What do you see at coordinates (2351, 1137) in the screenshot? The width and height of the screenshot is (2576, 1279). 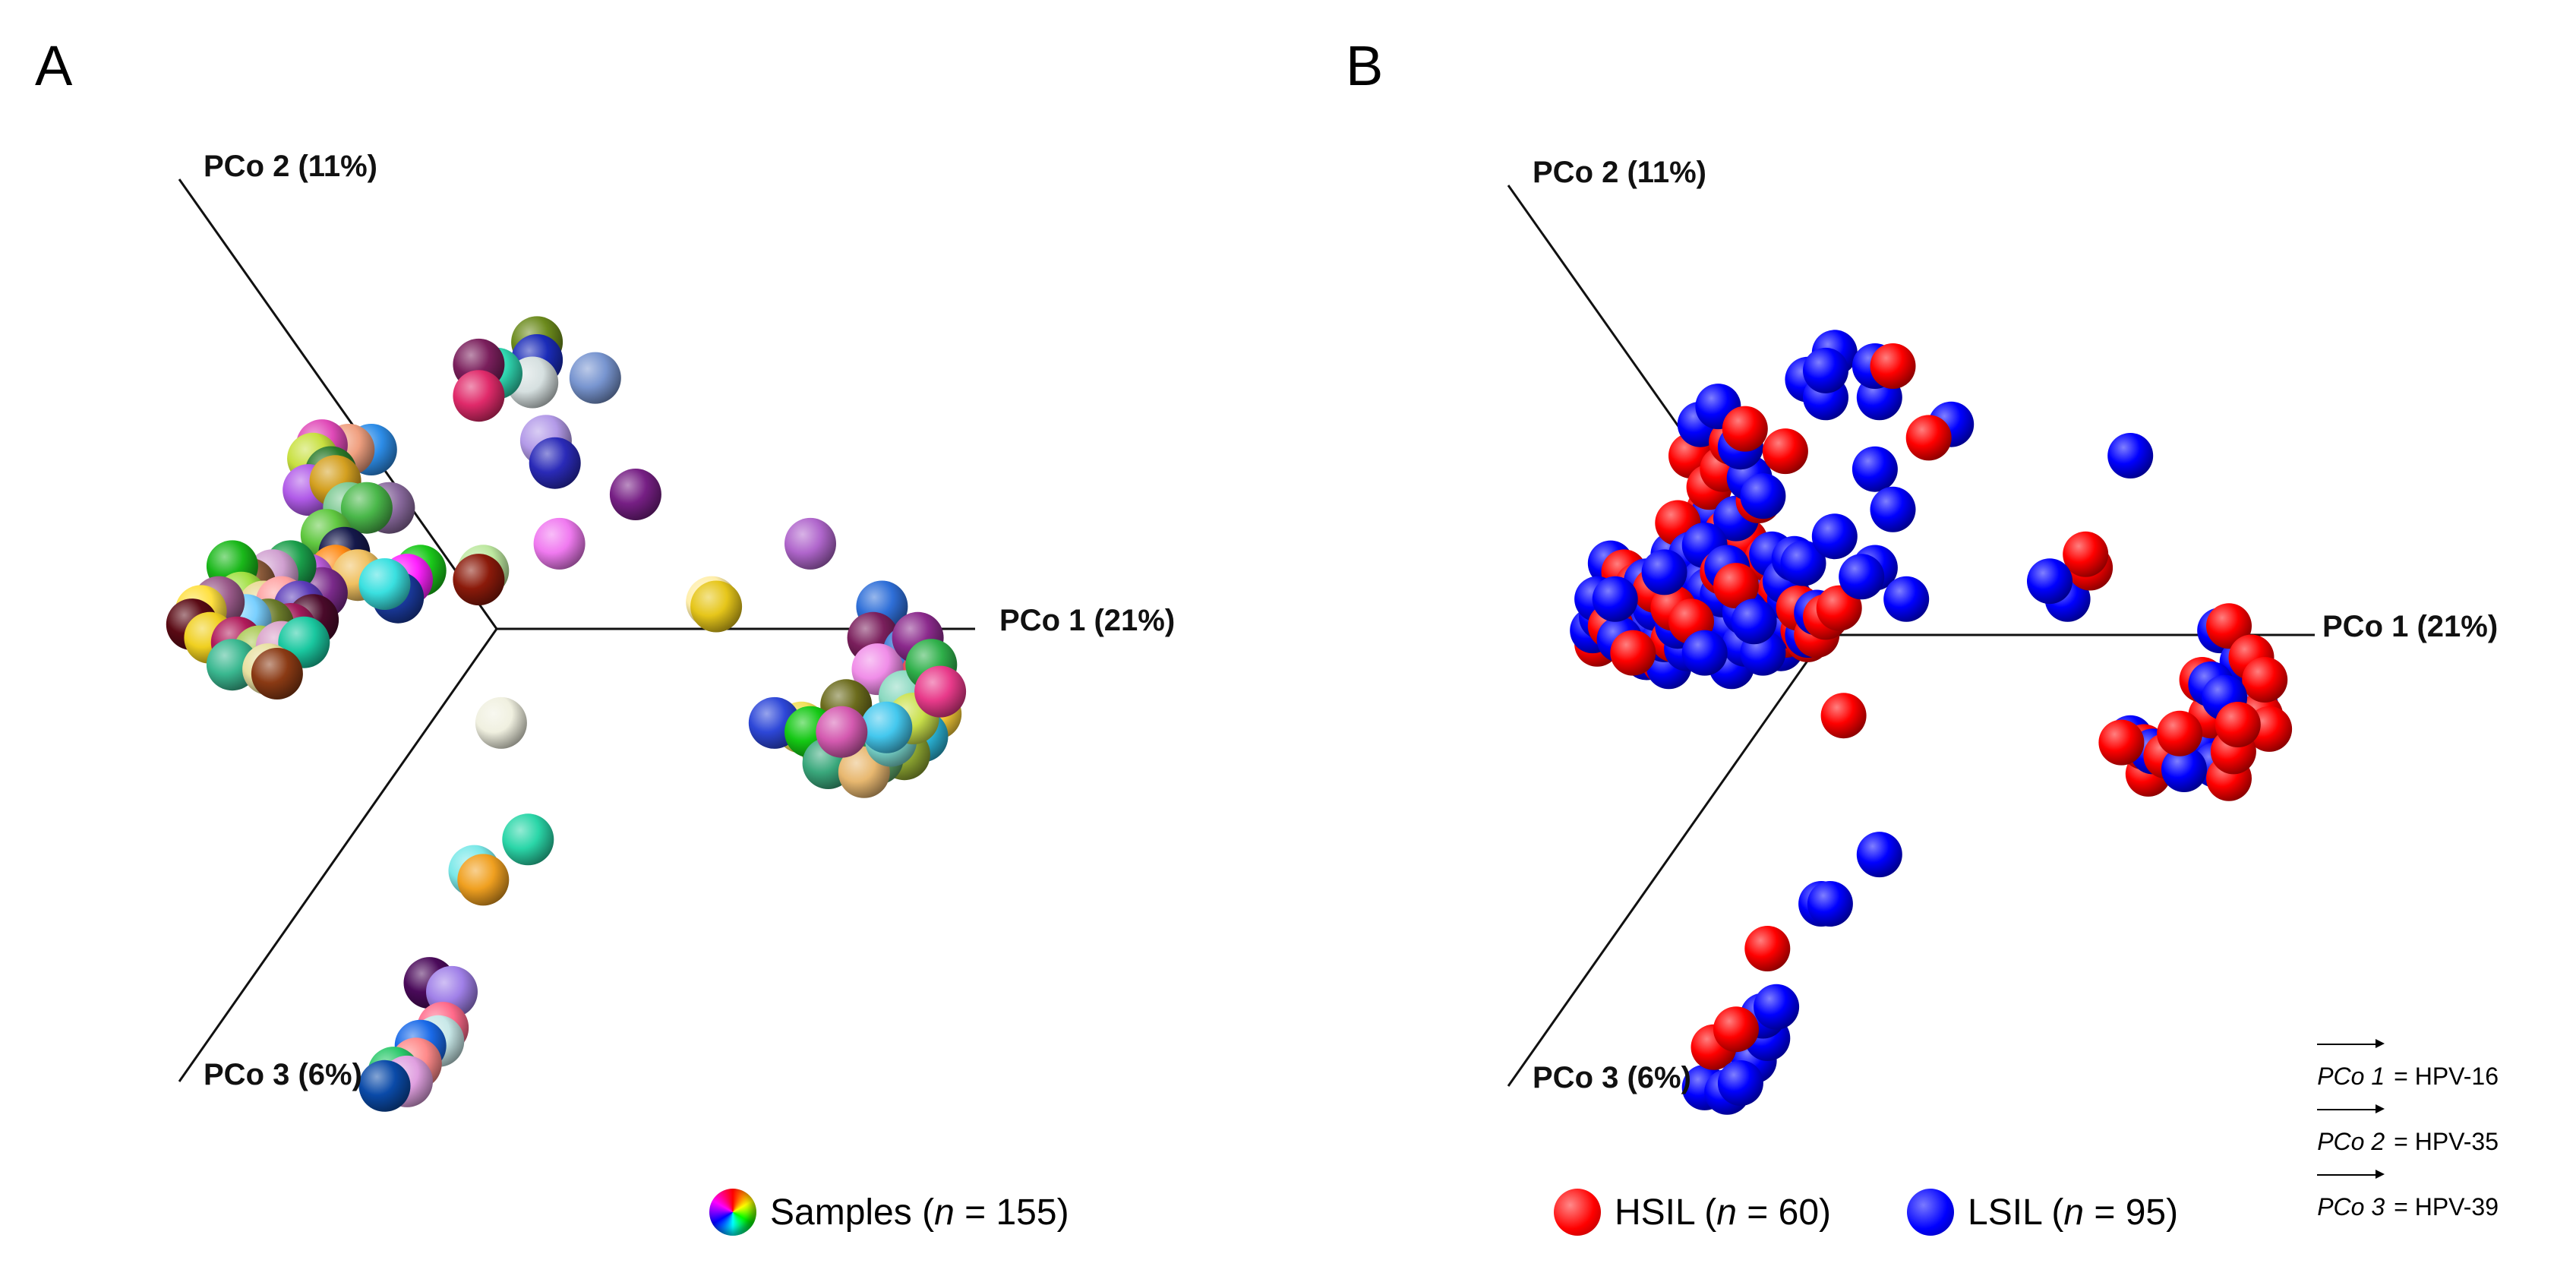 I see `vector-key-vector: PCo 2` at bounding box center [2351, 1137].